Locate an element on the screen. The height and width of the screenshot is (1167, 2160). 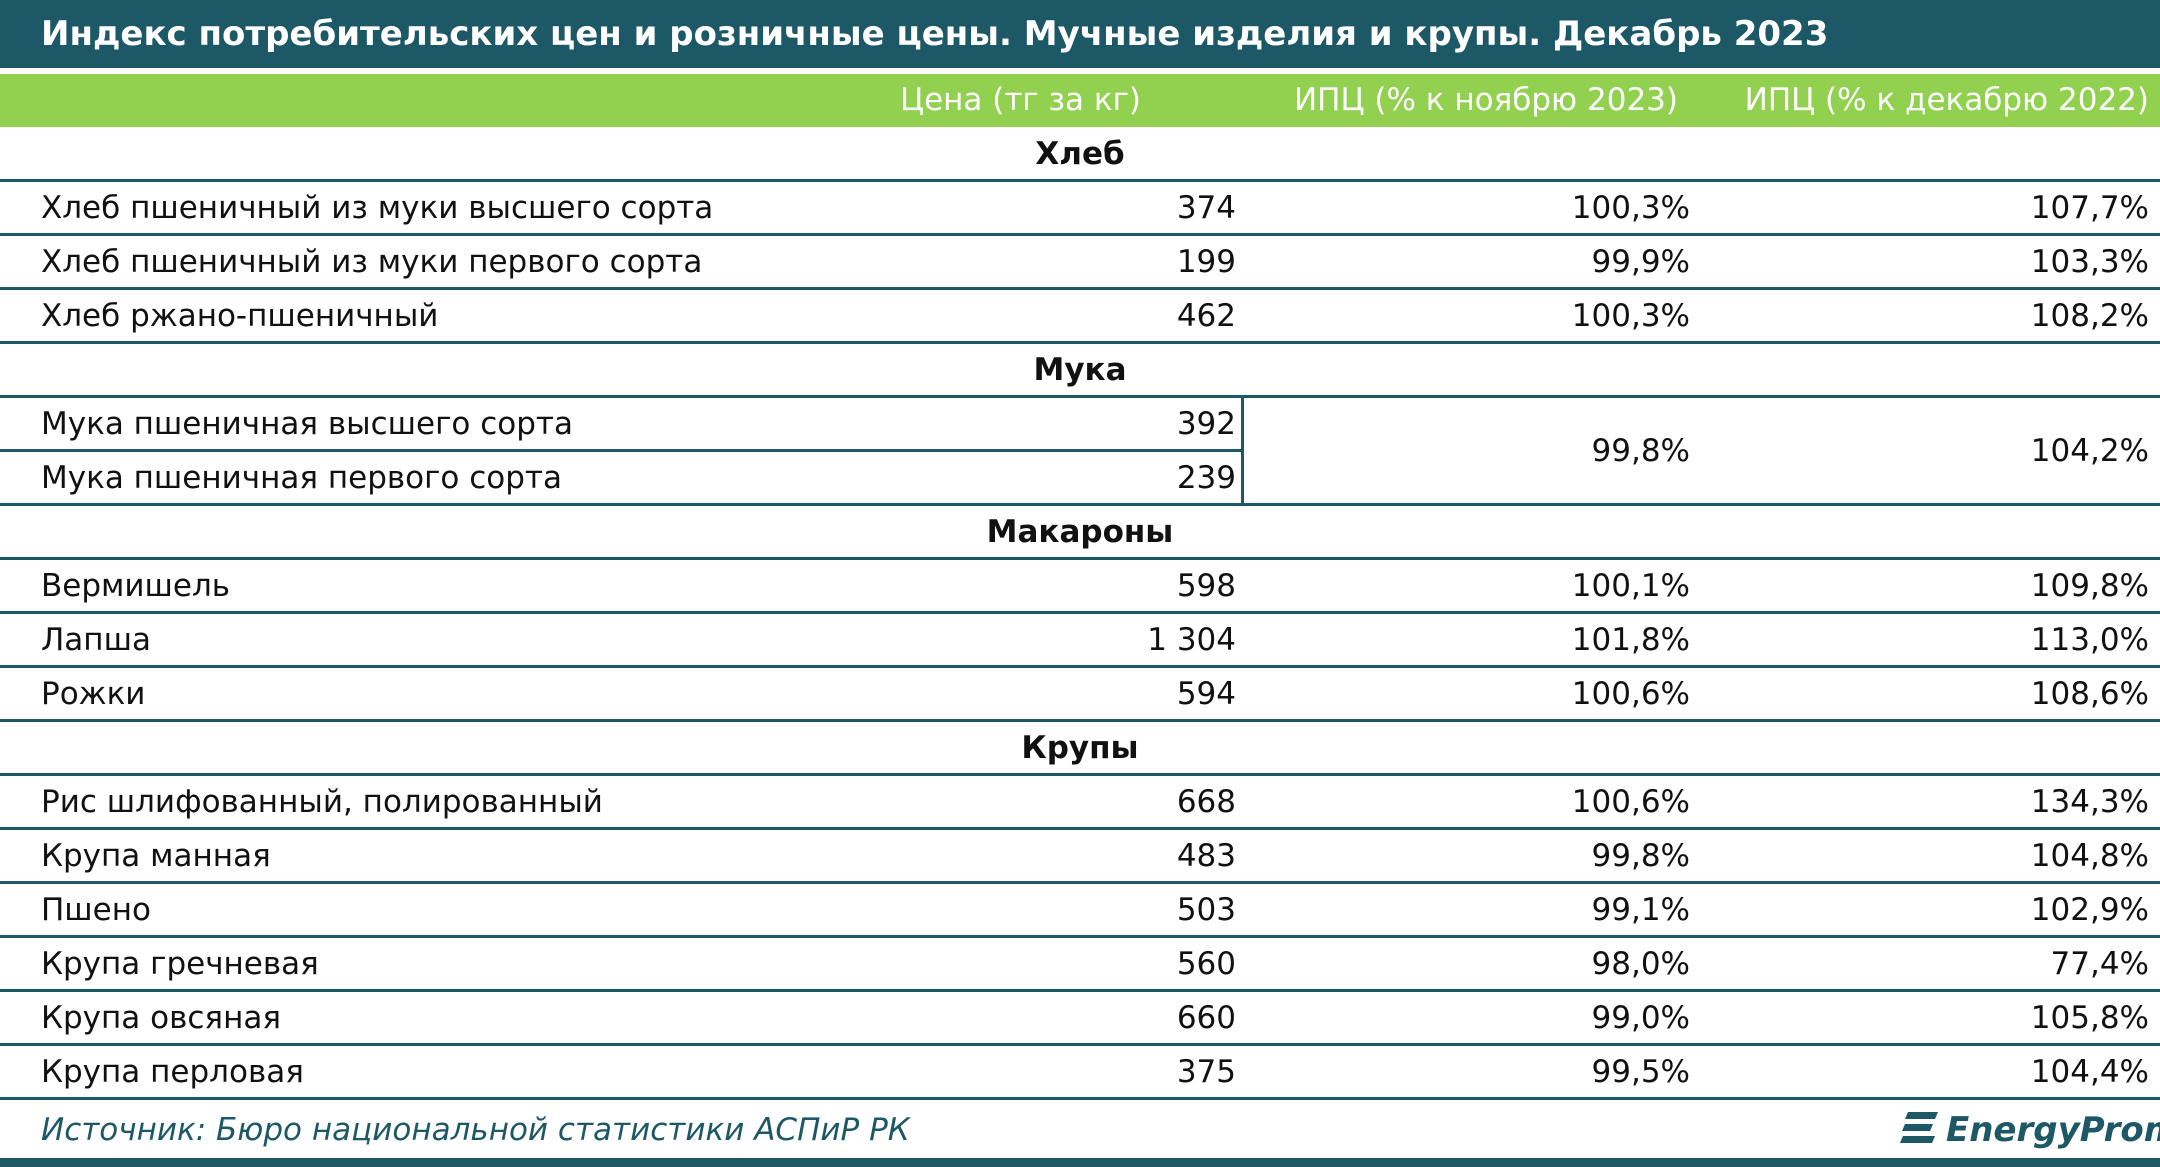
cpi-year: 108,6% is located at coordinates (2089, 694).